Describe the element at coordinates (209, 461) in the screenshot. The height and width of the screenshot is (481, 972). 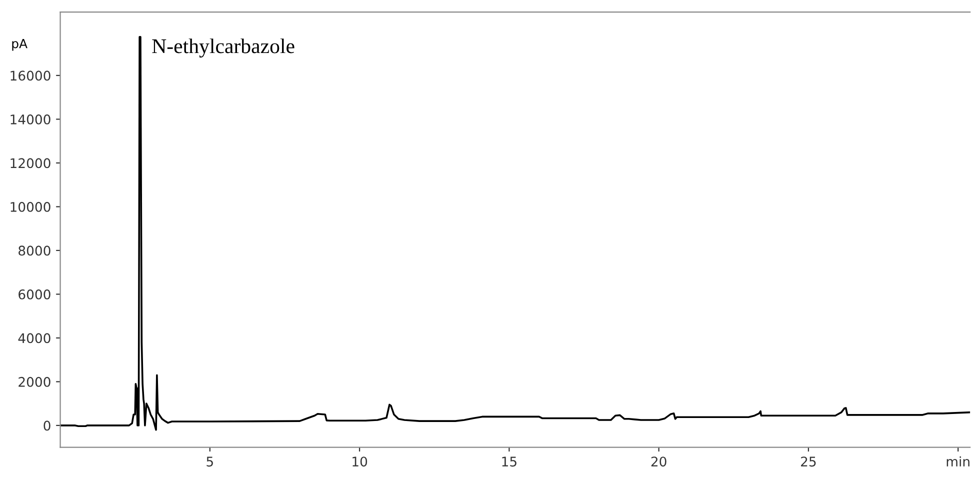
I see `x-tick-label: 5` at that location.